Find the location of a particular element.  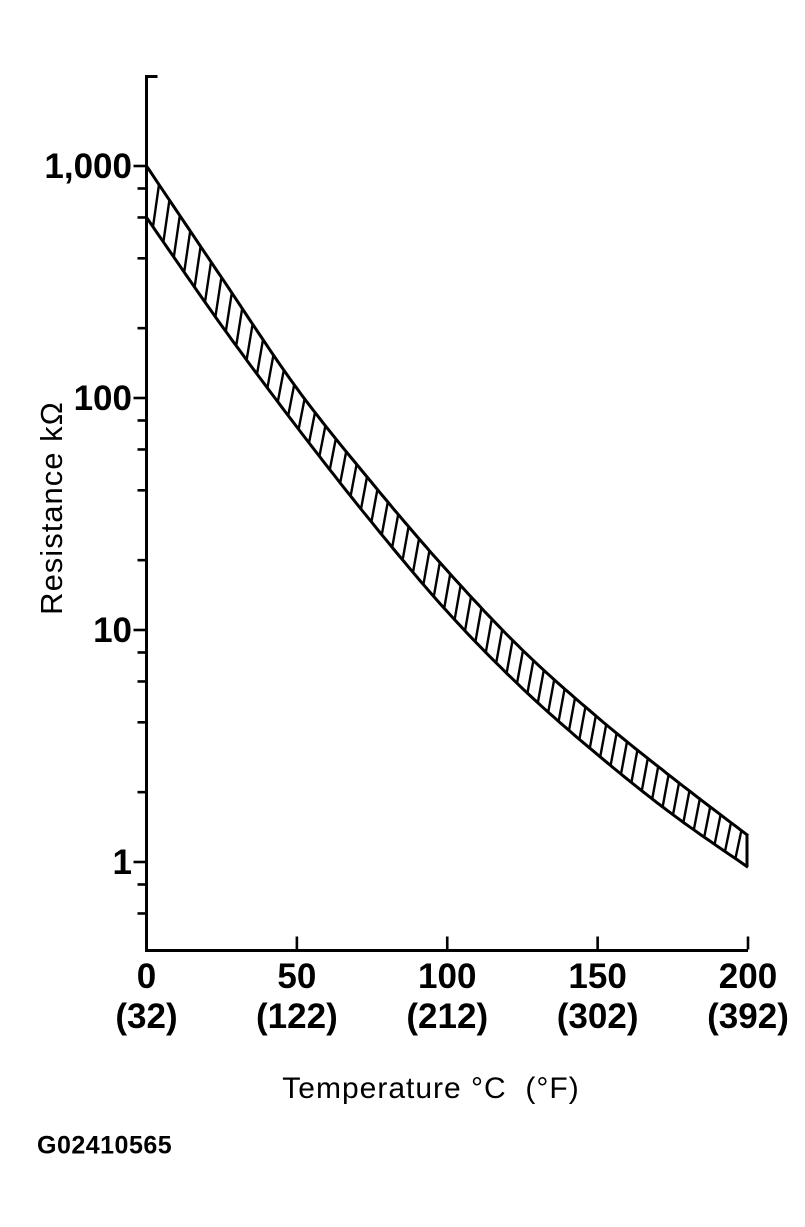

y-axis-title: Resistance kΩ is located at coordinates (51, 508).